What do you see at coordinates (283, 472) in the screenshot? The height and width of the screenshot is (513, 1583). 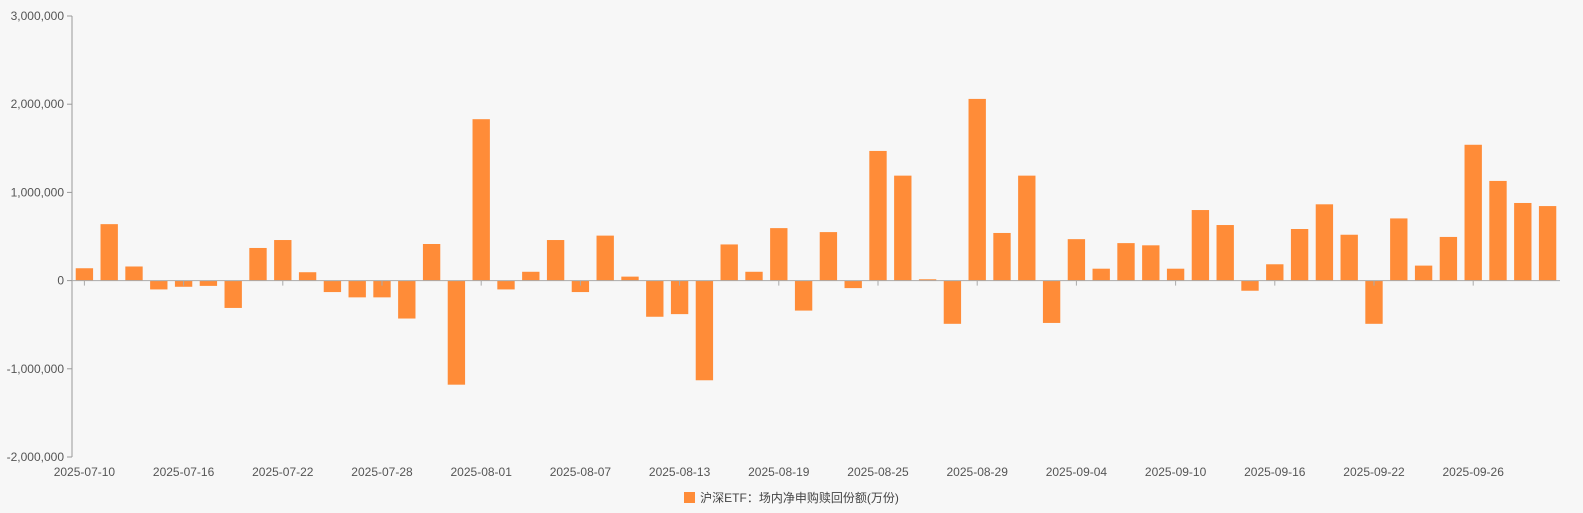 I see `x-tick-label: 2025-07-22` at bounding box center [283, 472].